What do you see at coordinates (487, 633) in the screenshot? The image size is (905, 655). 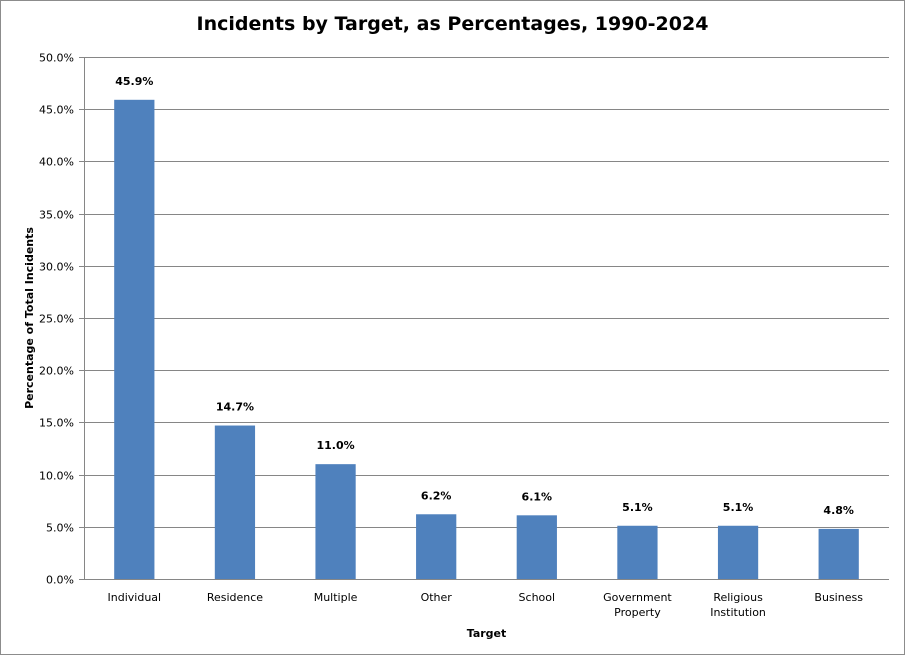 I see `x-axis-title: Target` at bounding box center [487, 633].